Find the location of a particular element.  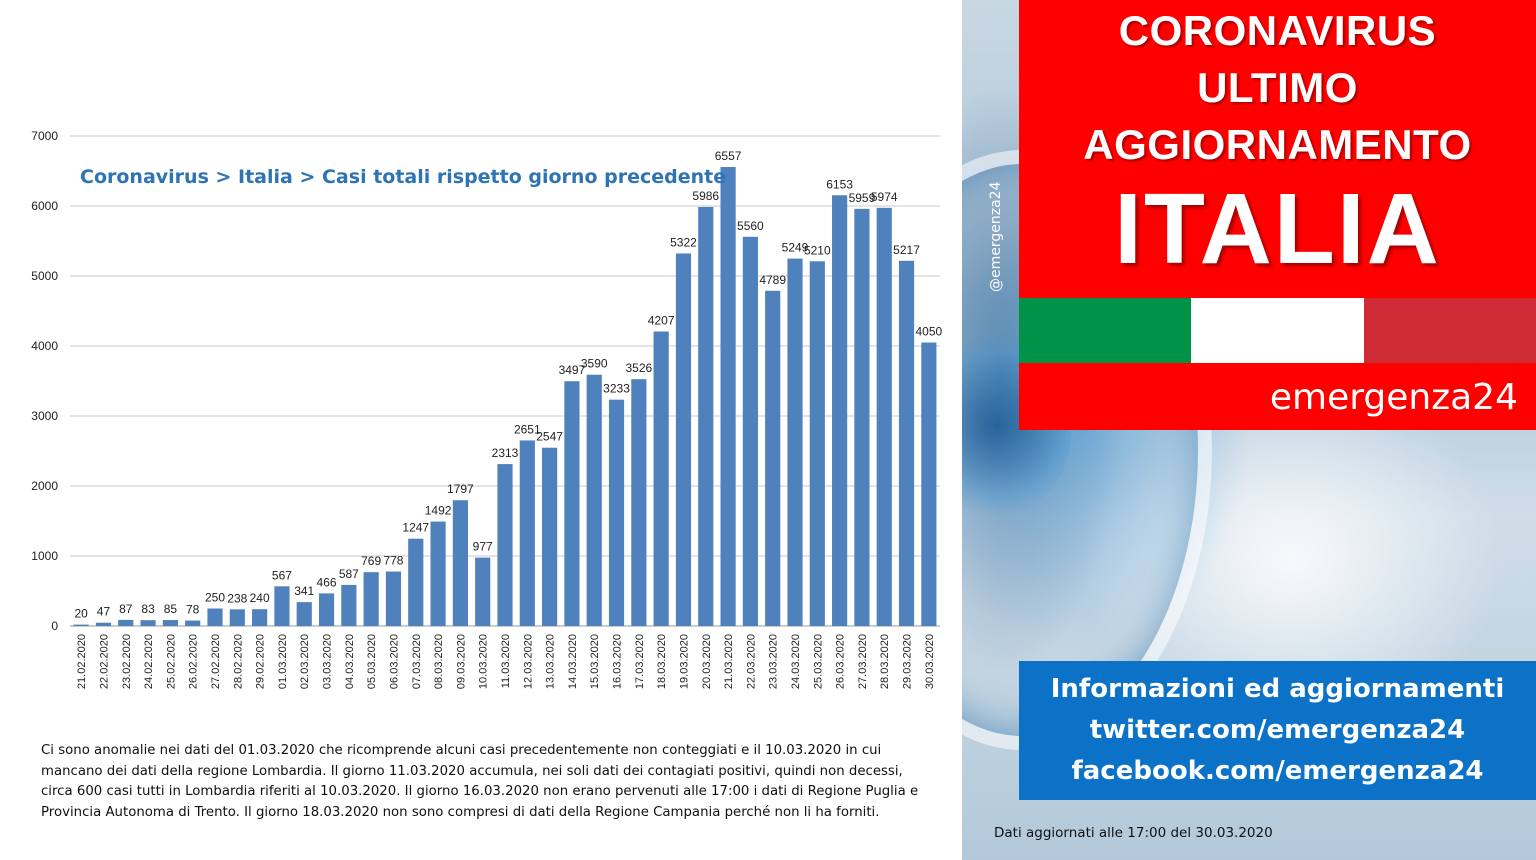

y-tick-label: 0 is located at coordinates (54, 626).